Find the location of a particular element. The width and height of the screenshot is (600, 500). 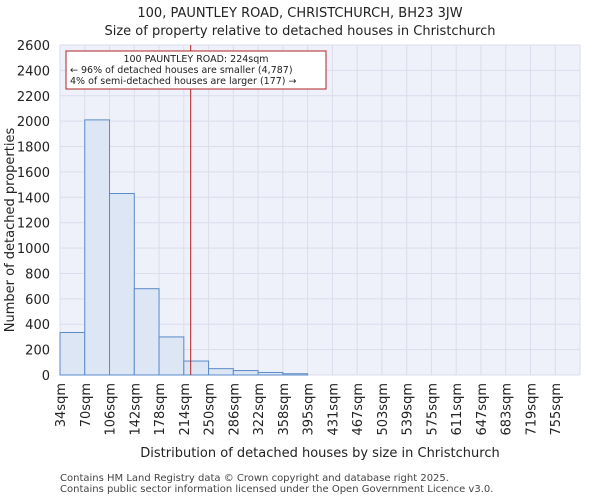

bar-214sqm is located at coordinates (196, 368).